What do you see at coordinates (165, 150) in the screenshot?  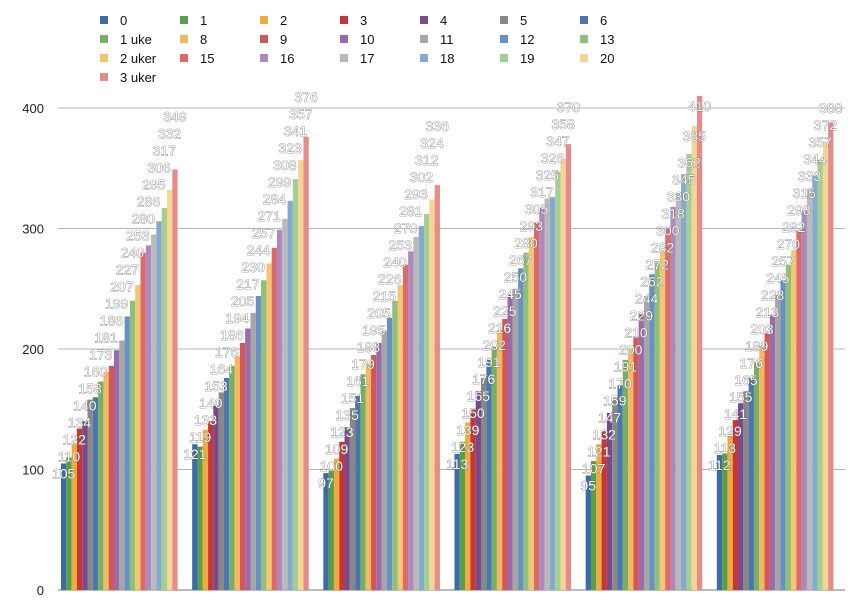 I see `data-label: 317` at bounding box center [165, 150].